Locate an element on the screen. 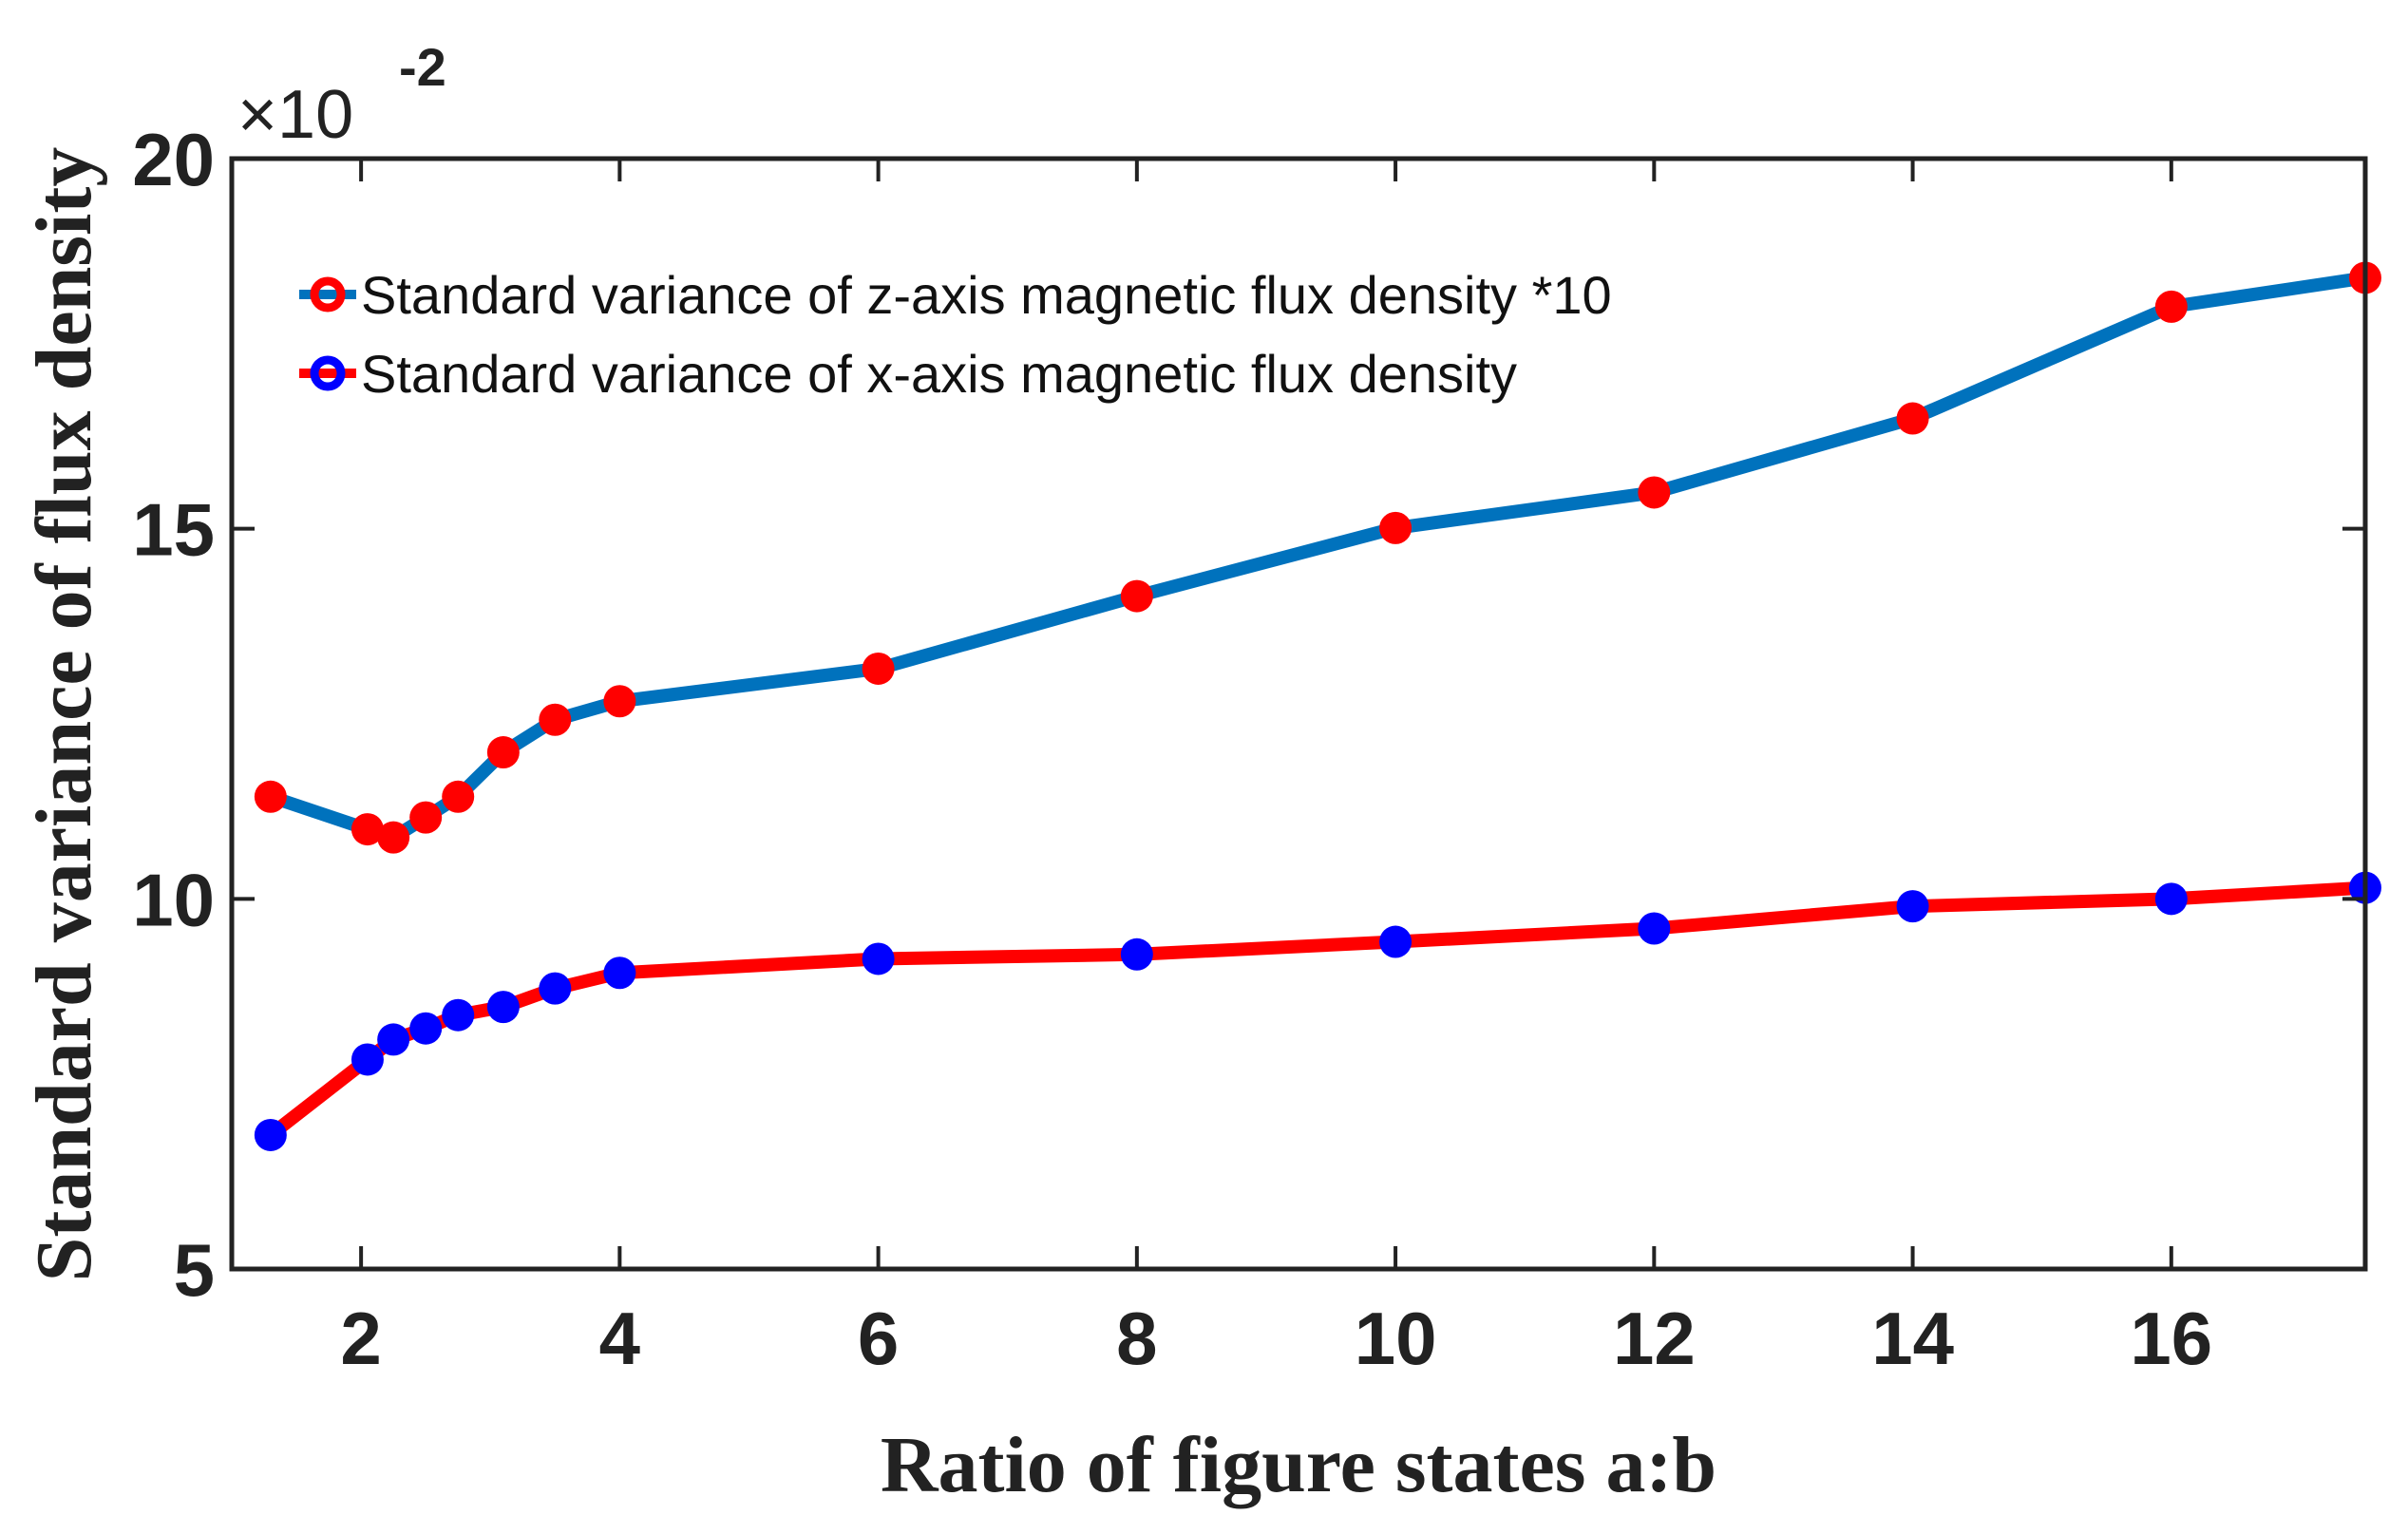 This screenshot has height=1534, width=2408. y-axis-label: Standard variance of flux density is located at coordinates (64, 715).